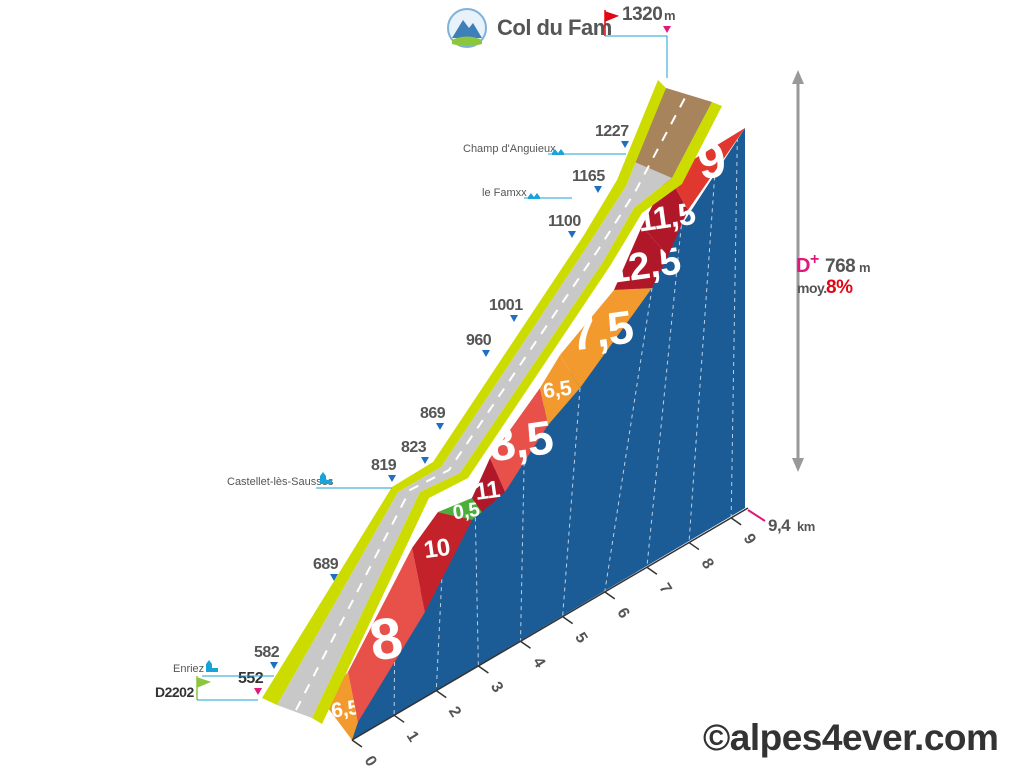 The image size is (1024, 768). What do you see at coordinates (850, 737) in the screenshot?
I see `watermark: ©alpes4ever.com` at bounding box center [850, 737].